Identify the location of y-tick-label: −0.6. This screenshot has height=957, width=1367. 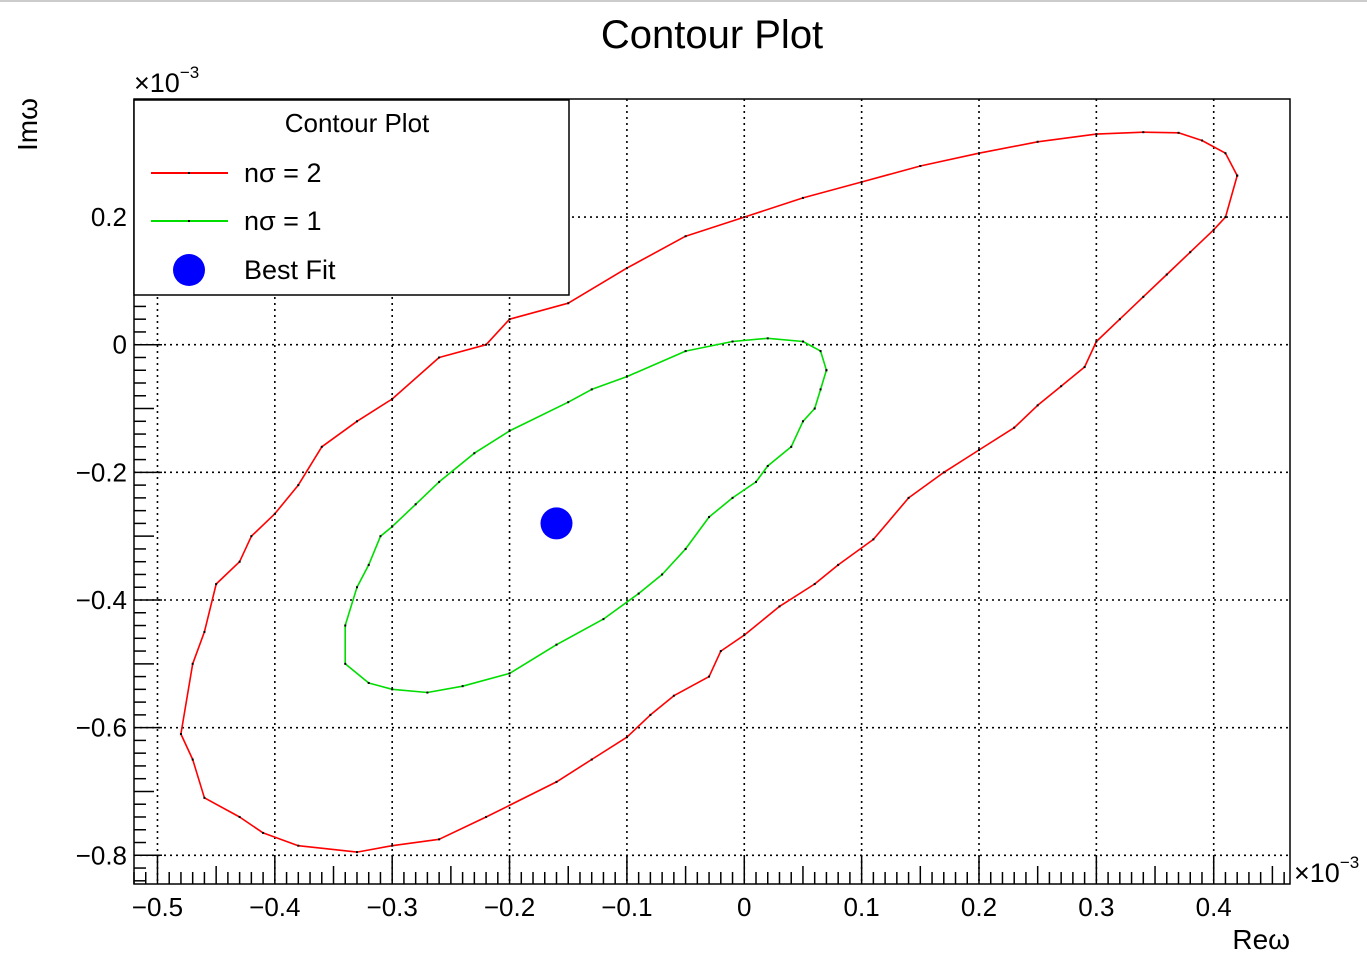
(101, 728).